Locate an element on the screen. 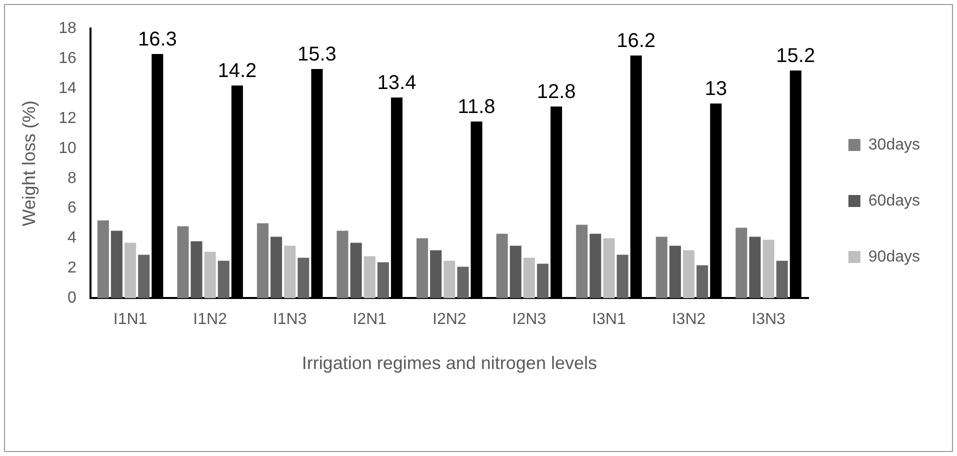 The image size is (957, 456). x-tick-label: I1N1 is located at coordinates (130, 319).